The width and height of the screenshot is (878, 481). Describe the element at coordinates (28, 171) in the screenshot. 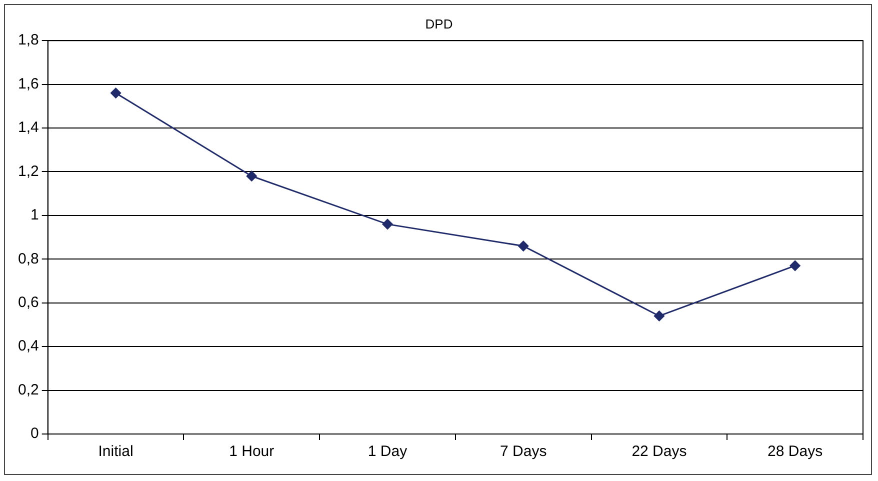

I see `y-tick-label: 1,2` at that location.